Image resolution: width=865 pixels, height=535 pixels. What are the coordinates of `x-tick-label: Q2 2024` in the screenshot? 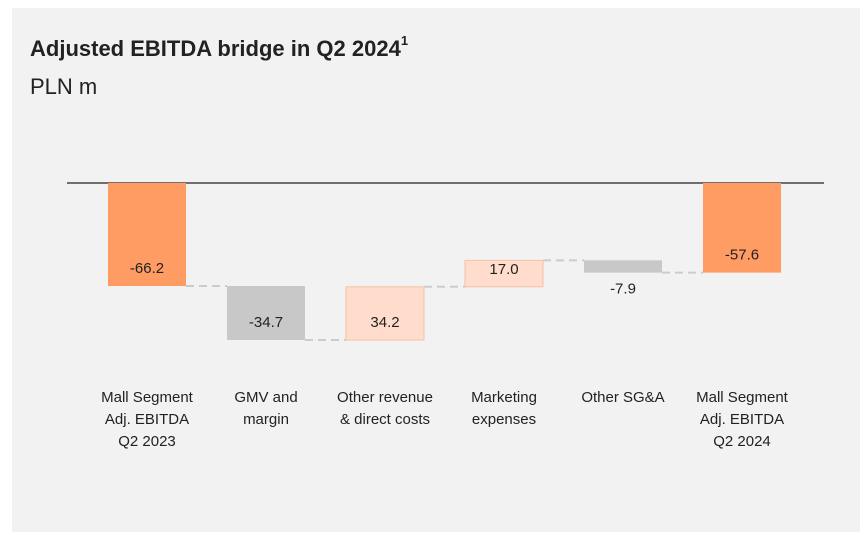 It's located at (742, 441).